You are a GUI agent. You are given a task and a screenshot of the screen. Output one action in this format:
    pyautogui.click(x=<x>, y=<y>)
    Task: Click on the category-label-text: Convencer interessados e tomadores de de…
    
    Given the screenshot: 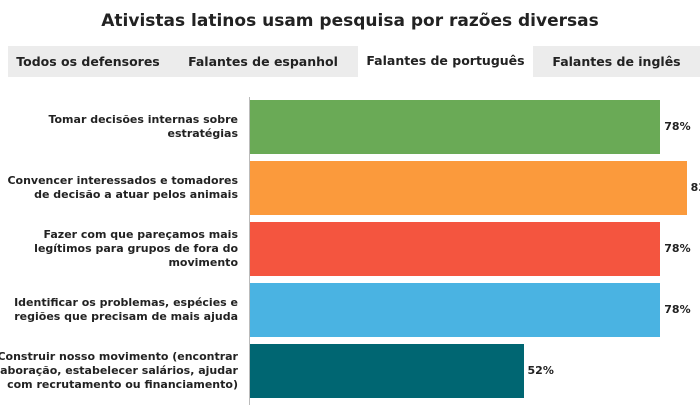 What is the action you would take?
    pyautogui.click(x=122, y=187)
    